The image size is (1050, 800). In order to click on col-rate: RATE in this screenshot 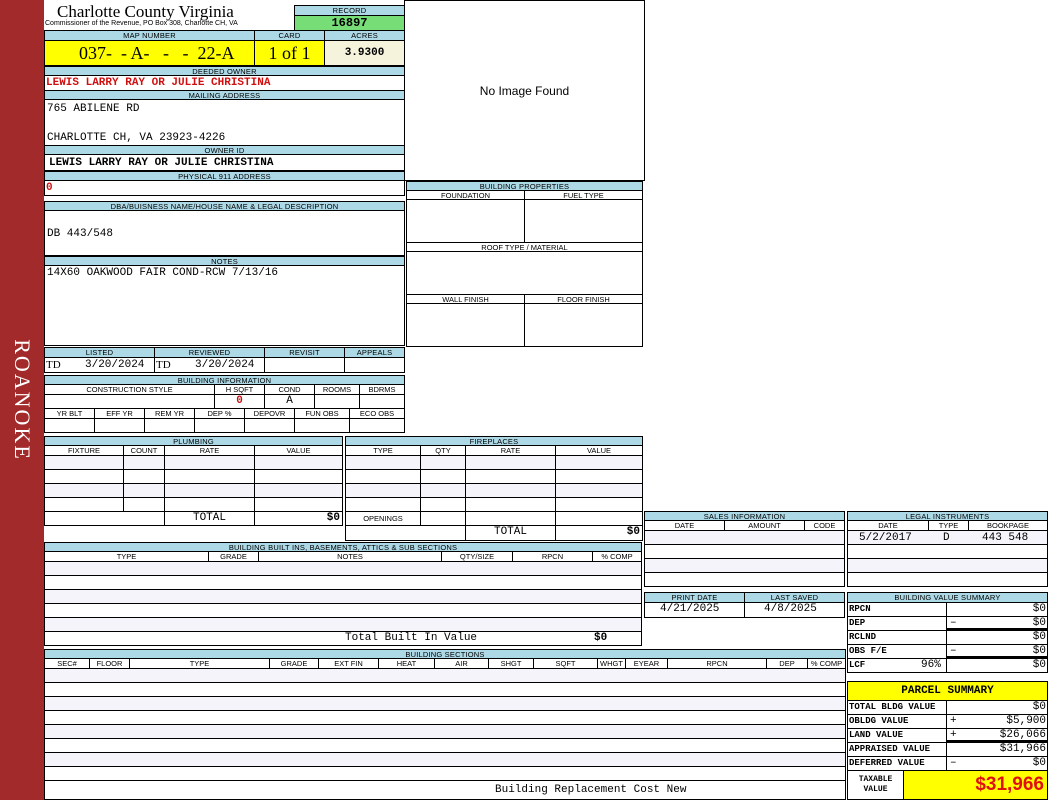, I will do `click(210, 450)`.